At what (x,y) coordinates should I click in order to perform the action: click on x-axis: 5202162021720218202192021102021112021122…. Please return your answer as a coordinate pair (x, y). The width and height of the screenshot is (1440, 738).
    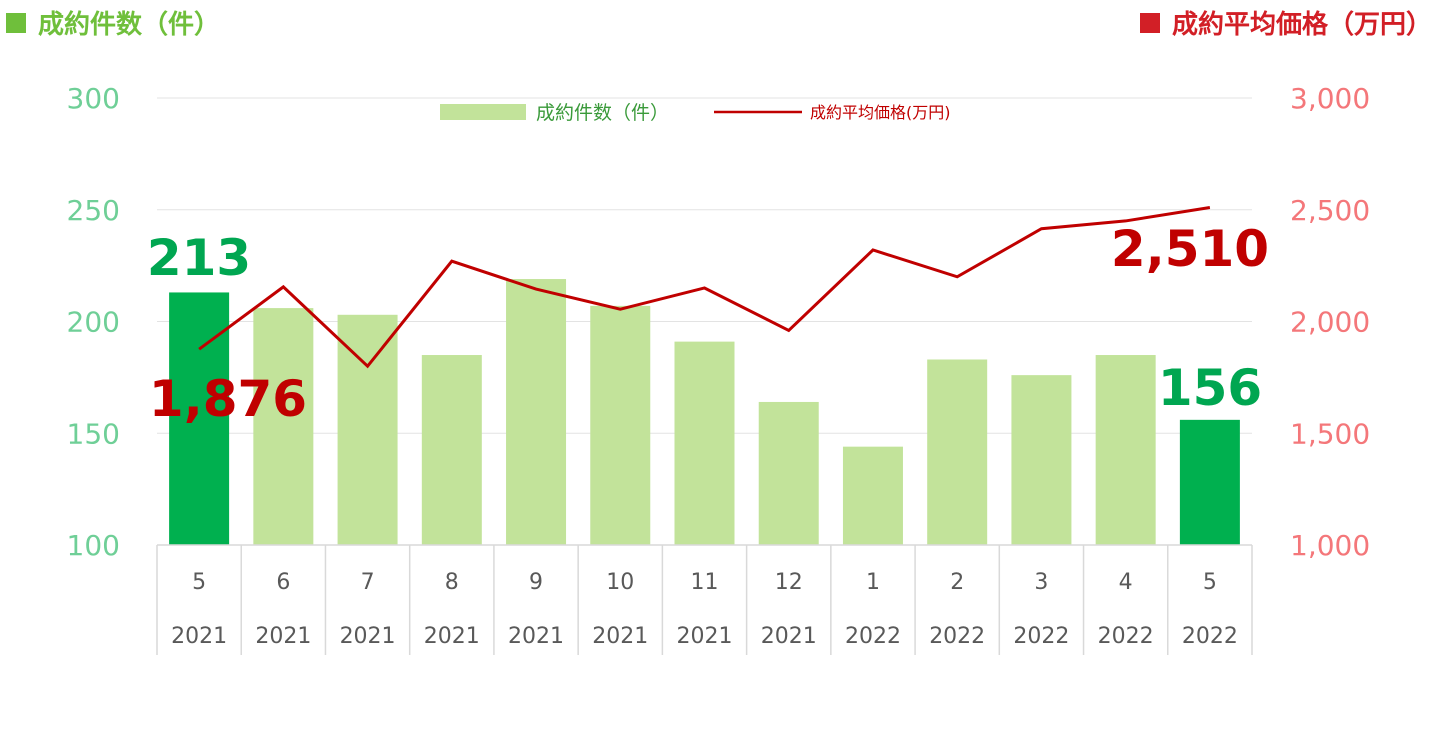
    Looking at the image, I should click on (704, 599).